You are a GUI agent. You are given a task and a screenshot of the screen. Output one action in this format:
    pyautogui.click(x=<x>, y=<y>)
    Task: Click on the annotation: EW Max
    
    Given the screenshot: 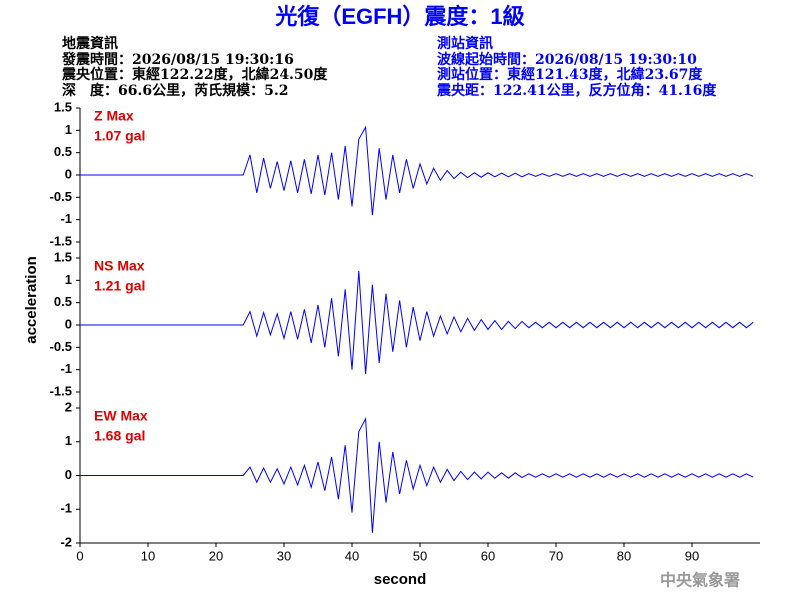 What is the action you would take?
    pyautogui.click(x=121, y=416)
    